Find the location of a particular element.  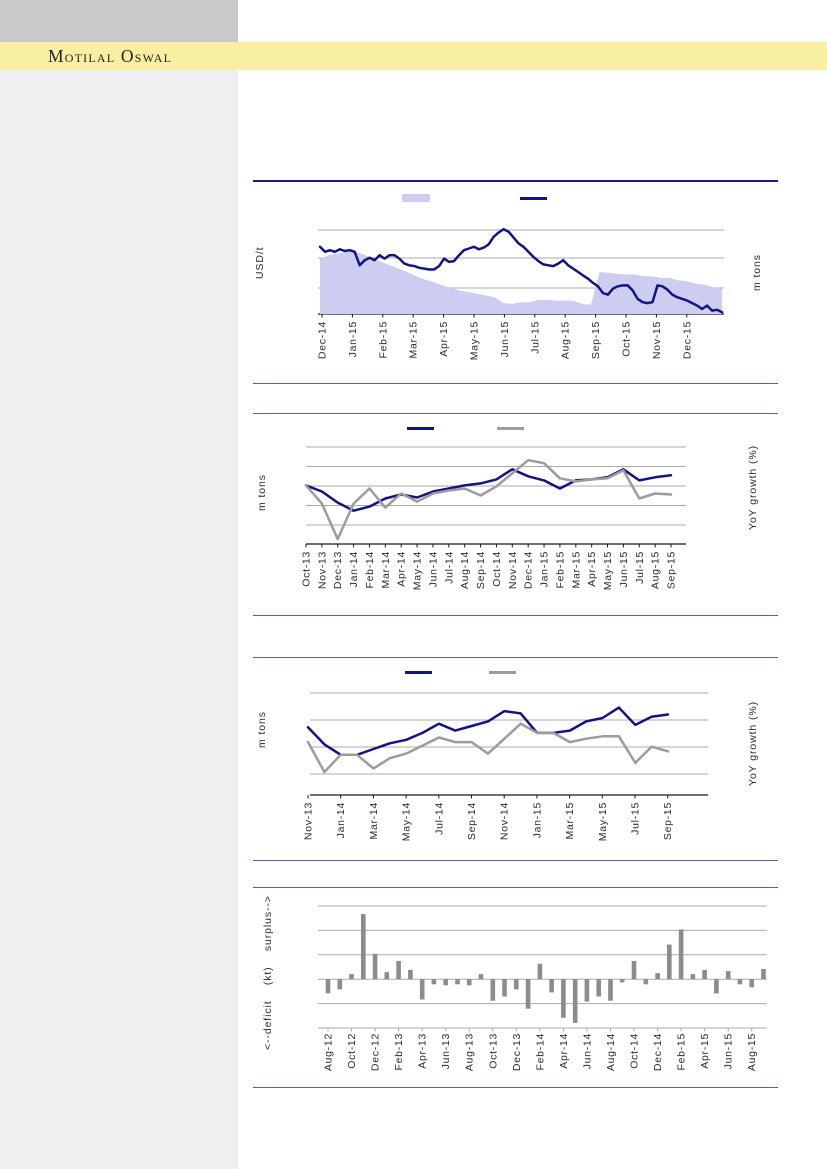

x-tick-label: Oct-15 is located at coordinates (627, 339).